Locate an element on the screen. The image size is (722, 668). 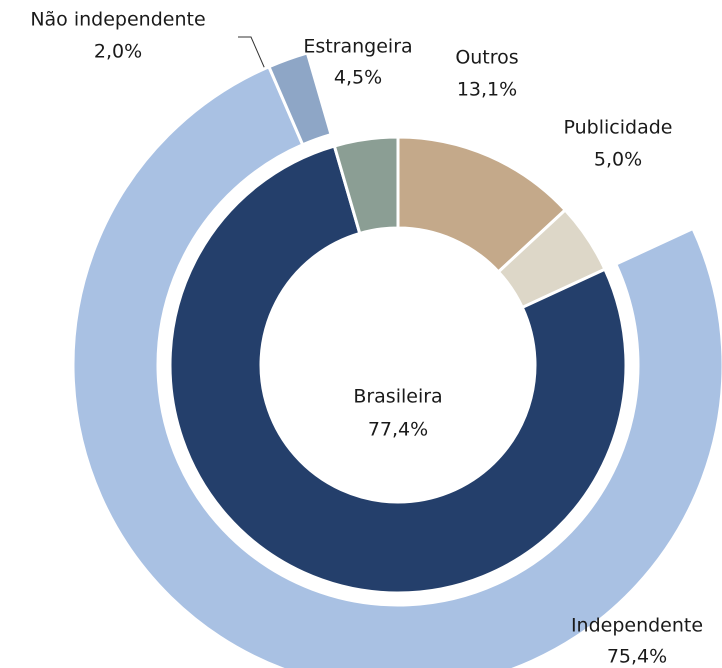
segment-value-label: 75,4% is located at coordinates (637, 657).